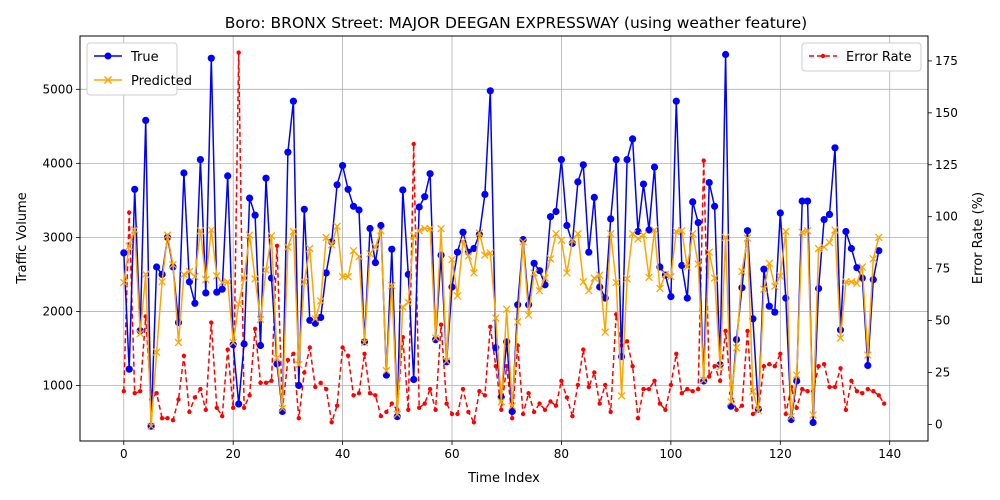  What do you see at coordinates (161, 81) in the screenshot?
I see `legend-predicted-label: Predicted` at bounding box center [161, 81].